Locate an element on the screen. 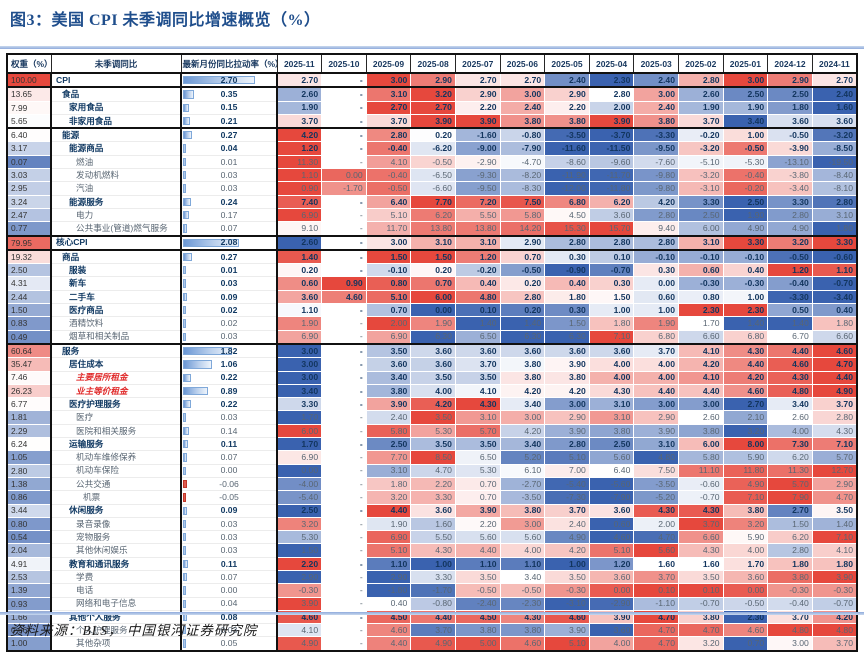 This screenshot has width=864, height=652. month-cell: -2.90 is located at coordinates (612, 604).